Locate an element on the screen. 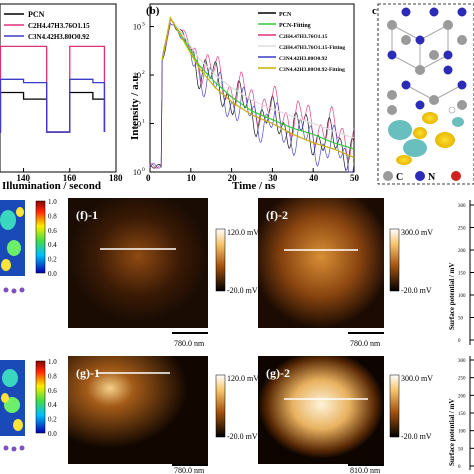  b-legend-label-0: PCN is located at coordinates (285, 15).